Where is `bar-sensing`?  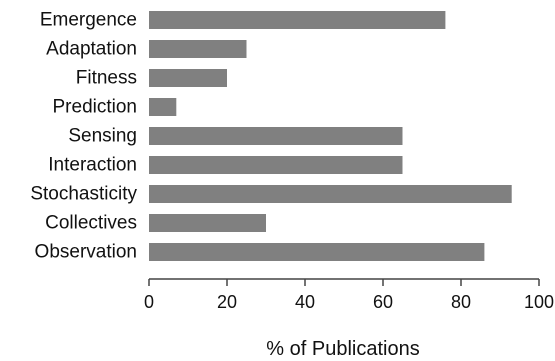 bar-sensing is located at coordinates (276, 136).